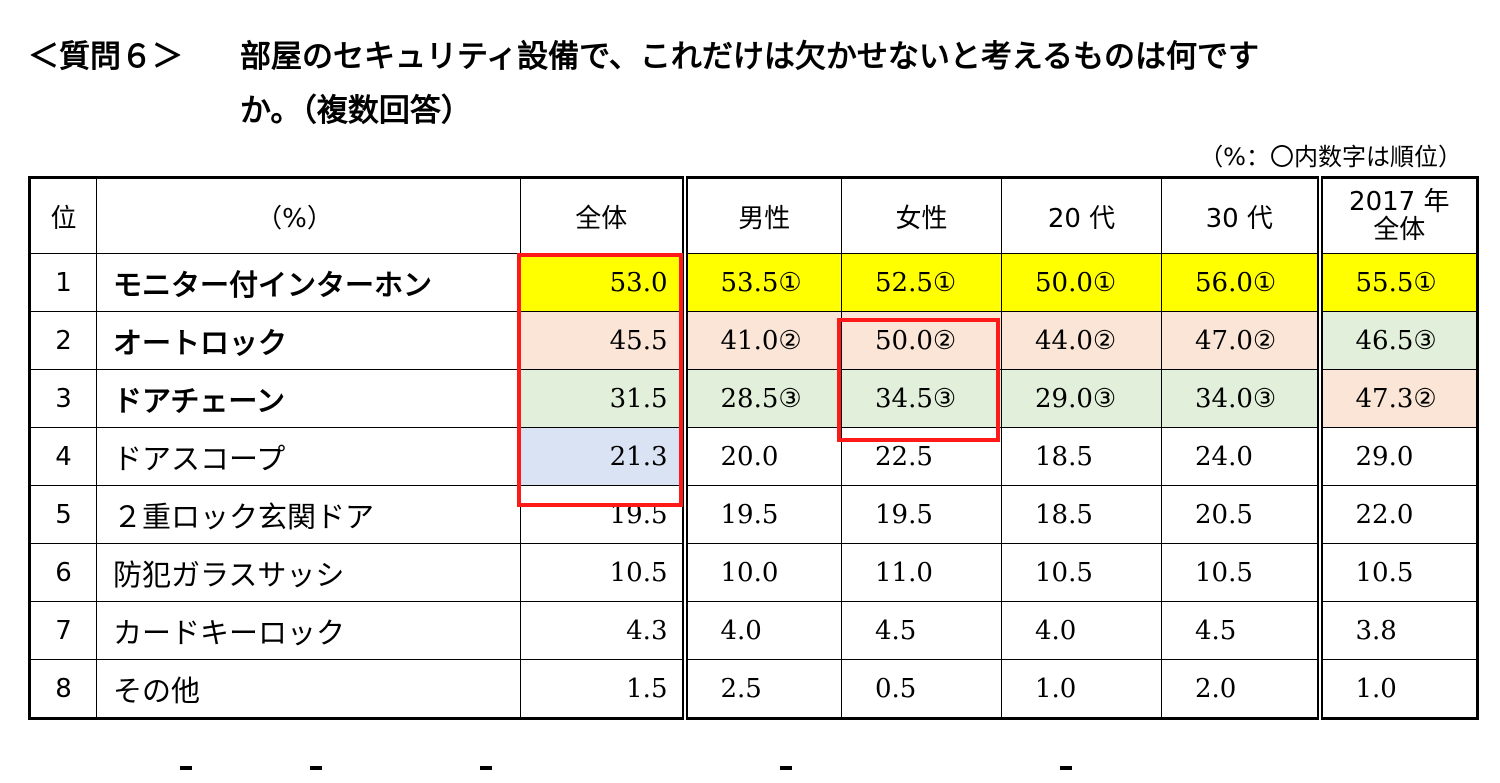 The width and height of the screenshot is (1500, 783). Describe the element at coordinates (602, 514) in the screenshot. I see `total-cell: 19.5` at that location.